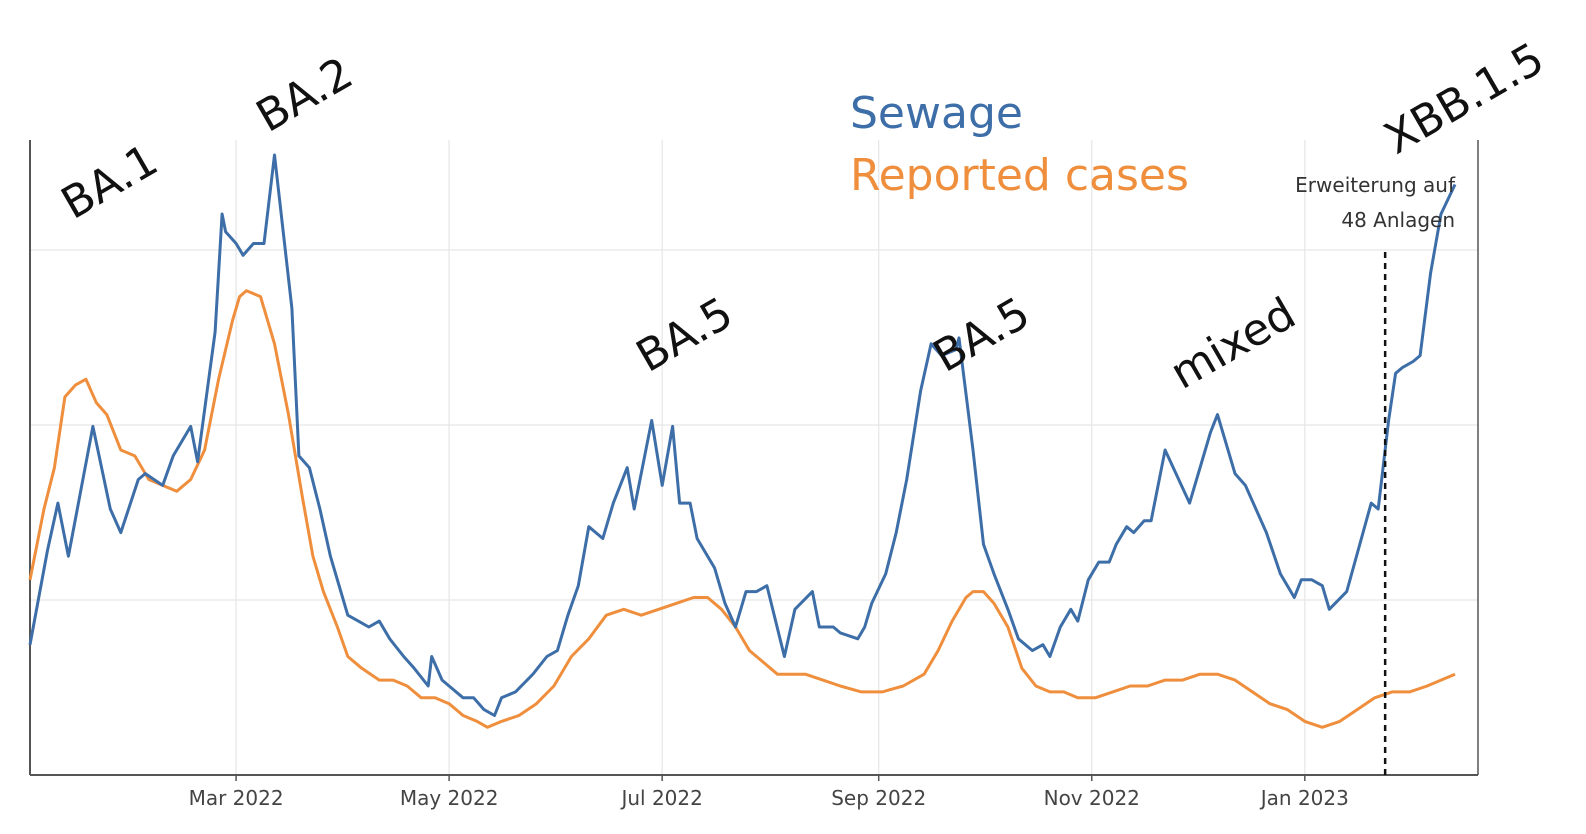 This screenshot has width=1586, height=834. I want to click on reference-line-label: 48 Anlagen, so click(1398, 220).